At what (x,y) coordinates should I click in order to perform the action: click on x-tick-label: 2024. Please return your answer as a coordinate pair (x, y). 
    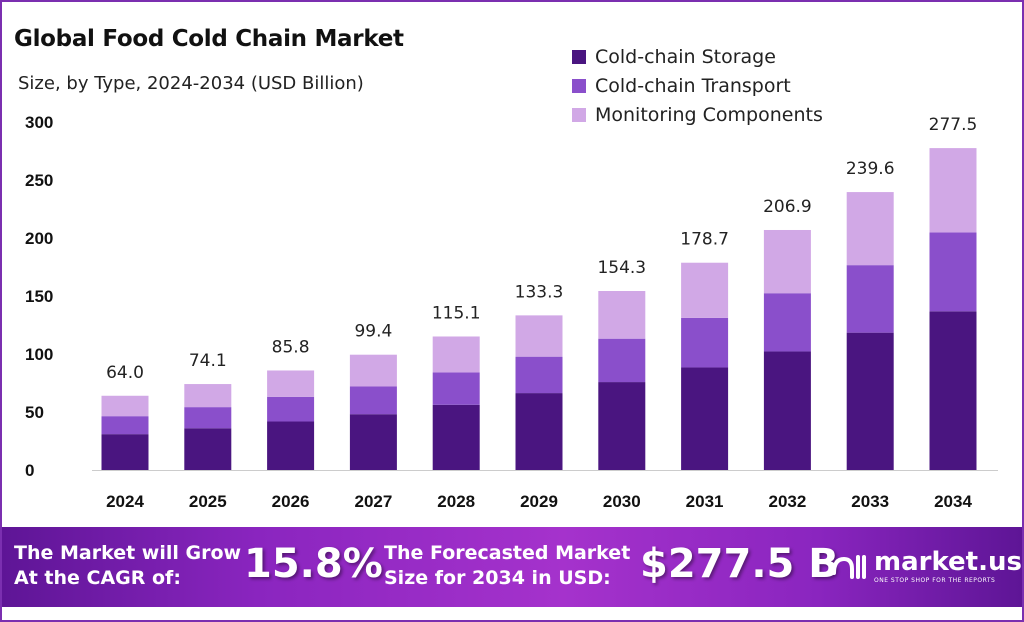
    Looking at the image, I should click on (125, 501).